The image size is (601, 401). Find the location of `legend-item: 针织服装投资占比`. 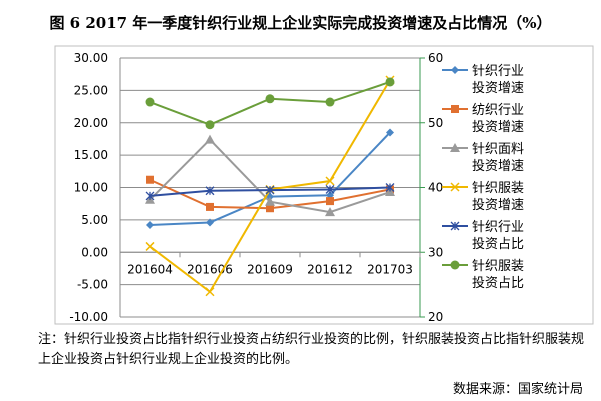

legend-item: 针织服装投资占比 is located at coordinates (483, 275).